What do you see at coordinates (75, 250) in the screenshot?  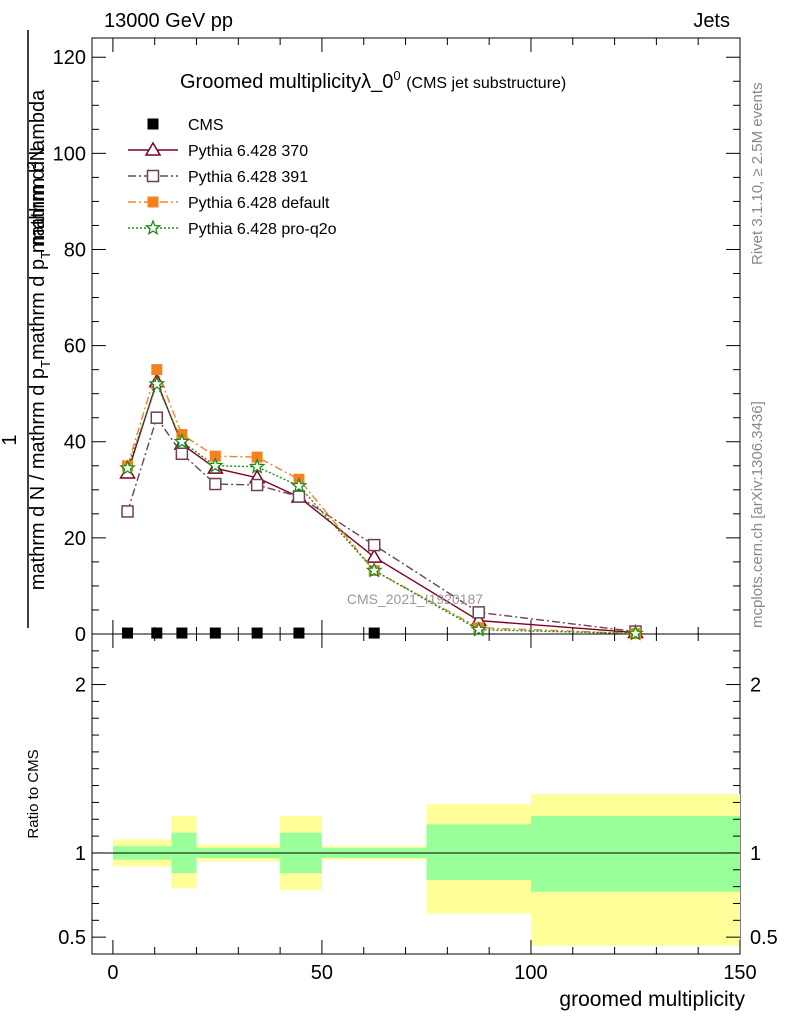 I see `y-tick-label: 80` at bounding box center [75, 250].